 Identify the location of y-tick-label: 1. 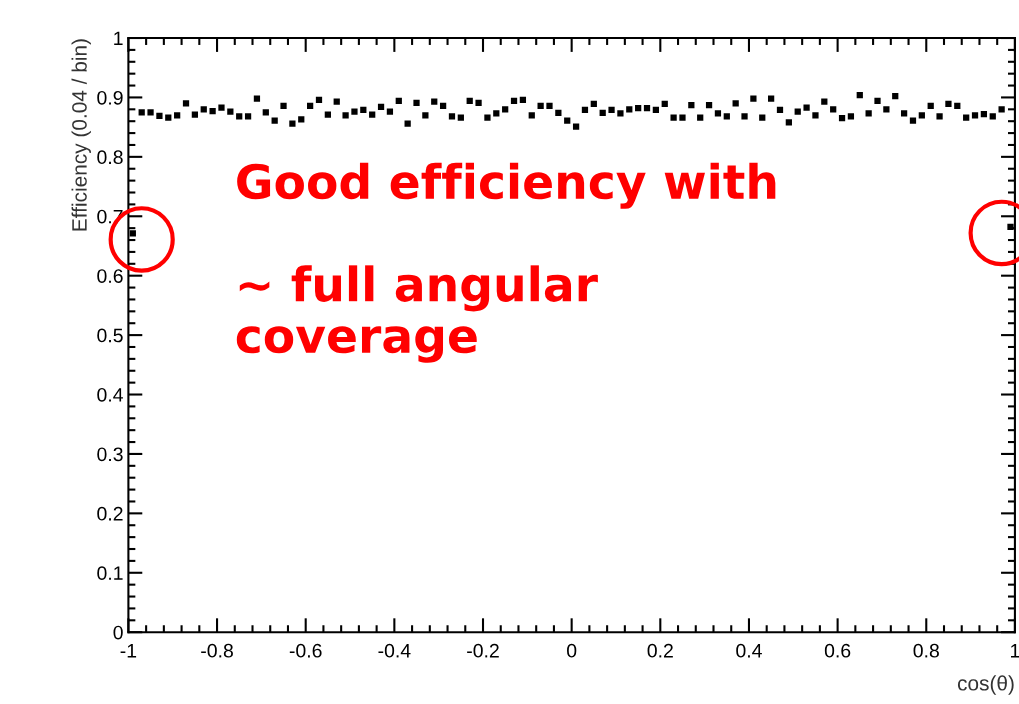
(118, 38).